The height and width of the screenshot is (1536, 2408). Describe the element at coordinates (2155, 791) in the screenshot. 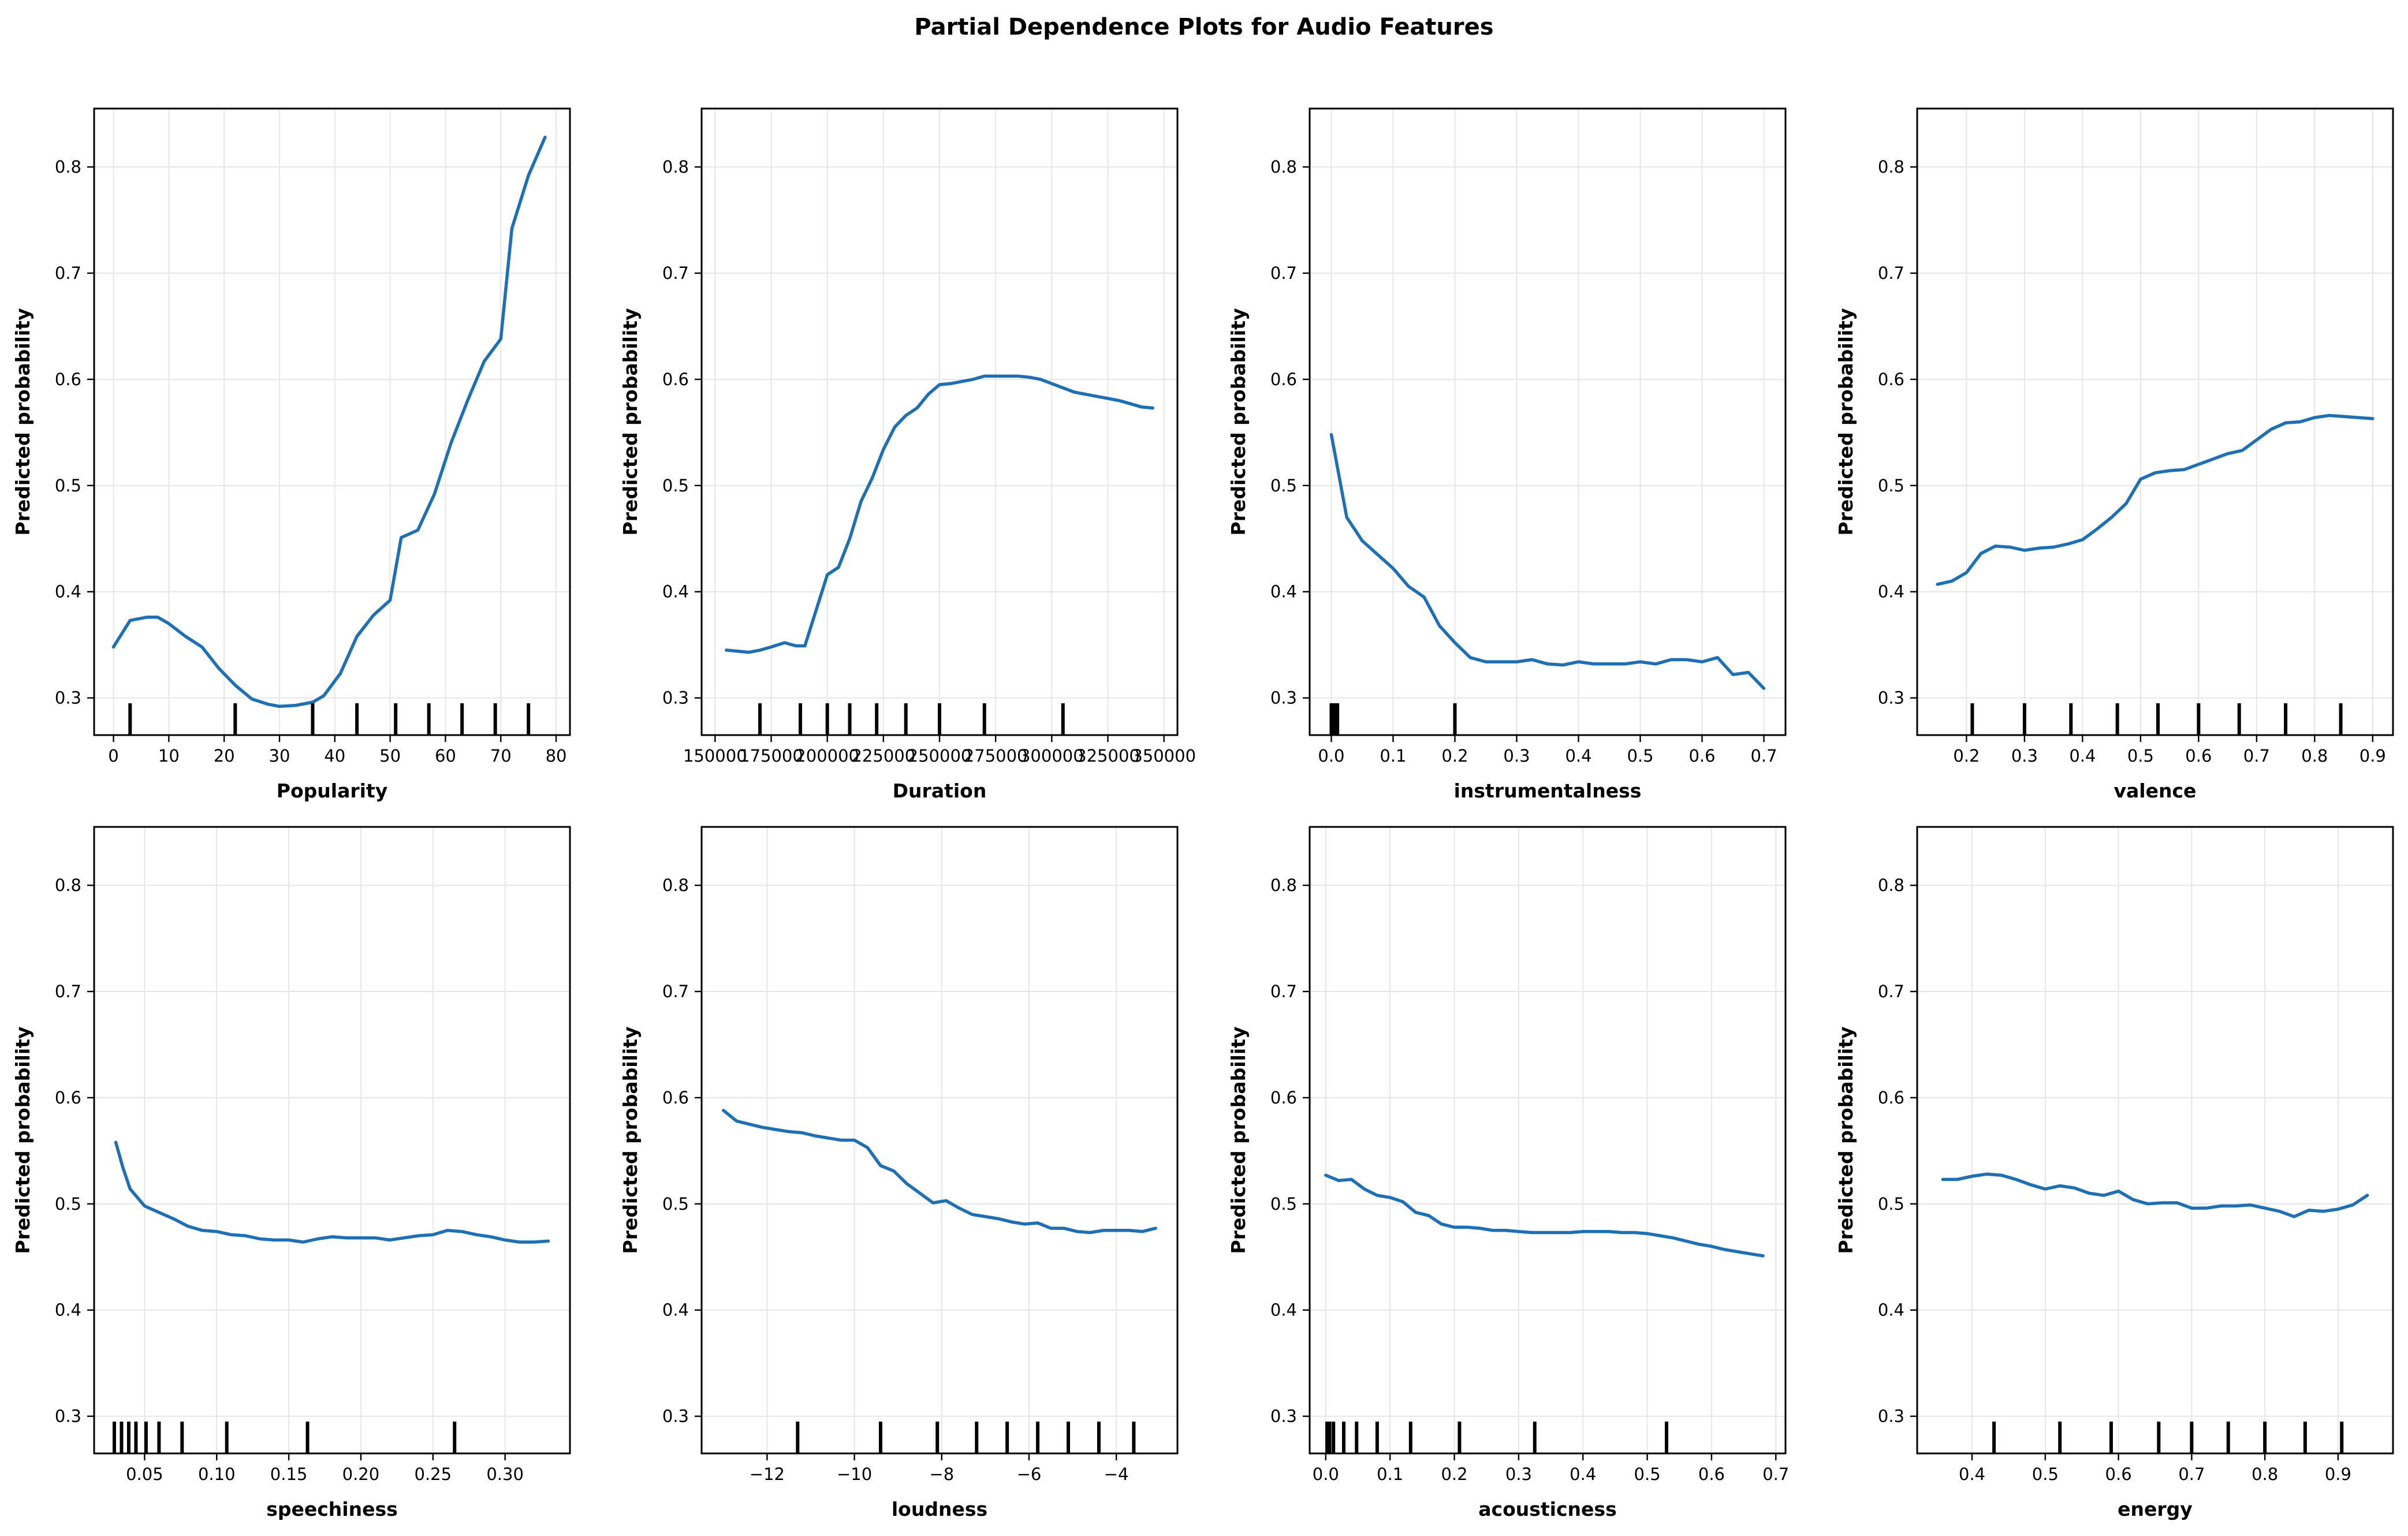

I see `x-axis-label: valence` at that location.